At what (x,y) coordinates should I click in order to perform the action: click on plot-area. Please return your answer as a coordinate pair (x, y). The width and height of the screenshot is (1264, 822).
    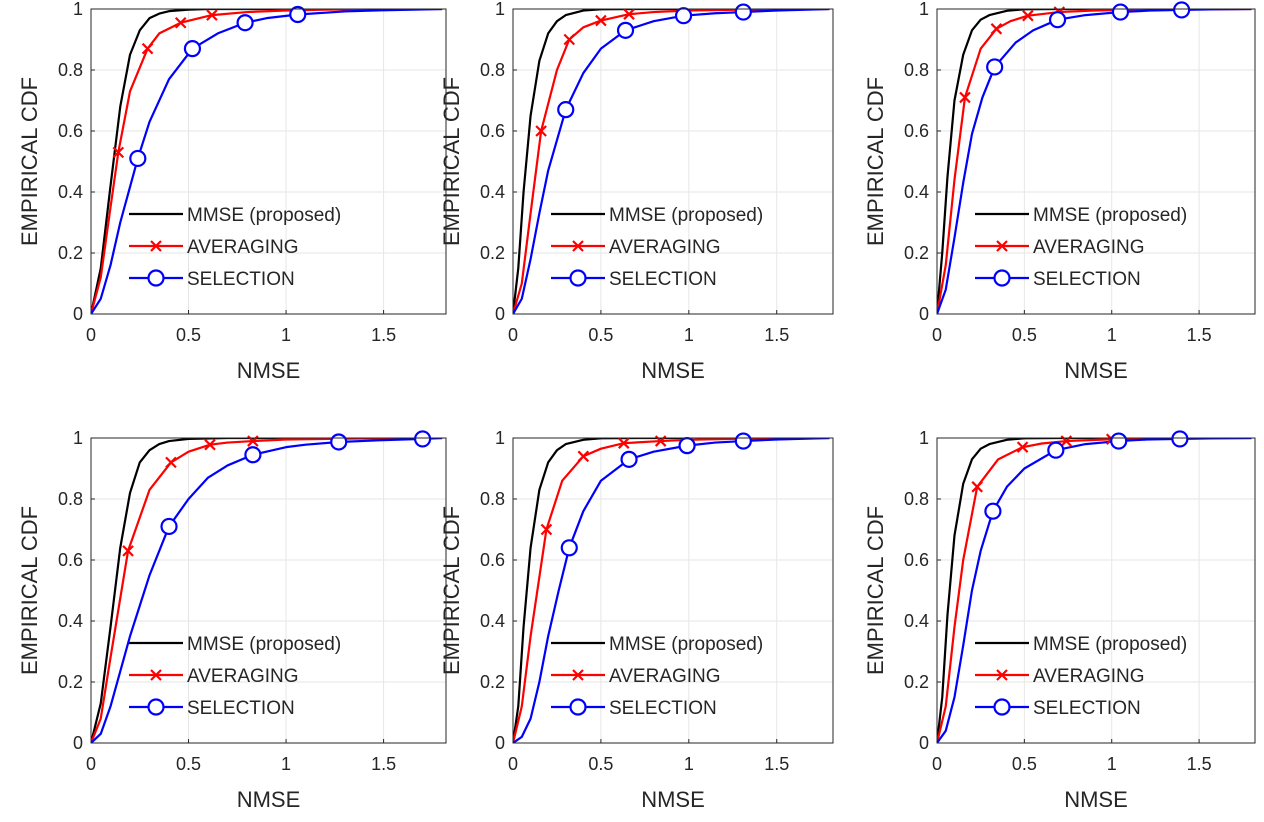
    Looking at the image, I should click on (1096, 590).